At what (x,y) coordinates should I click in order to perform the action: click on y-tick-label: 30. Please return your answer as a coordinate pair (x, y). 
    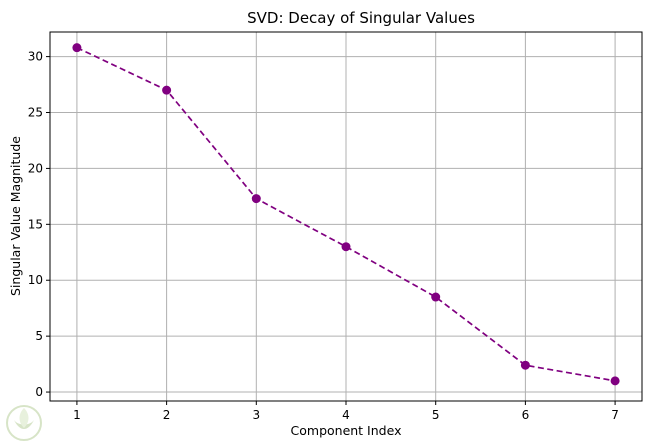
    Looking at the image, I should click on (35, 57).